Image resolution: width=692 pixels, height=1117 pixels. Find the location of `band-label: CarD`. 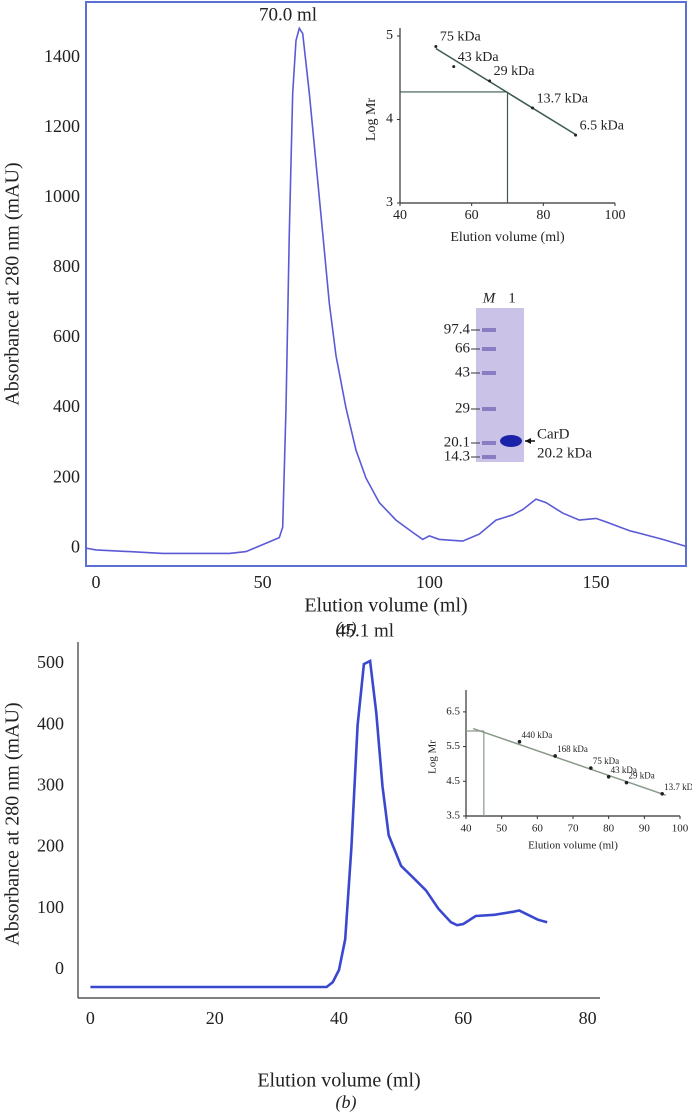

band-label: CarD is located at coordinates (553, 434).